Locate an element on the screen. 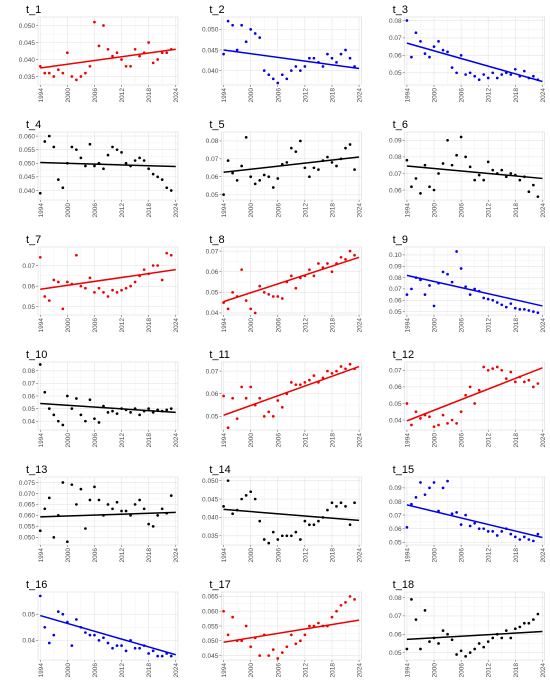 The image size is (550, 691). panel-title: t_13 is located at coordinates (36, 470).